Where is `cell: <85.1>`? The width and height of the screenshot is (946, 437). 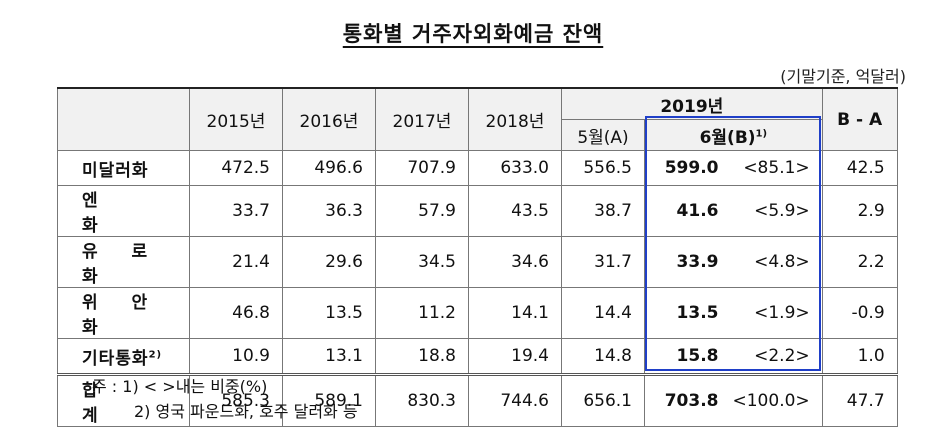 cell: <85.1> is located at coordinates (777, 168).